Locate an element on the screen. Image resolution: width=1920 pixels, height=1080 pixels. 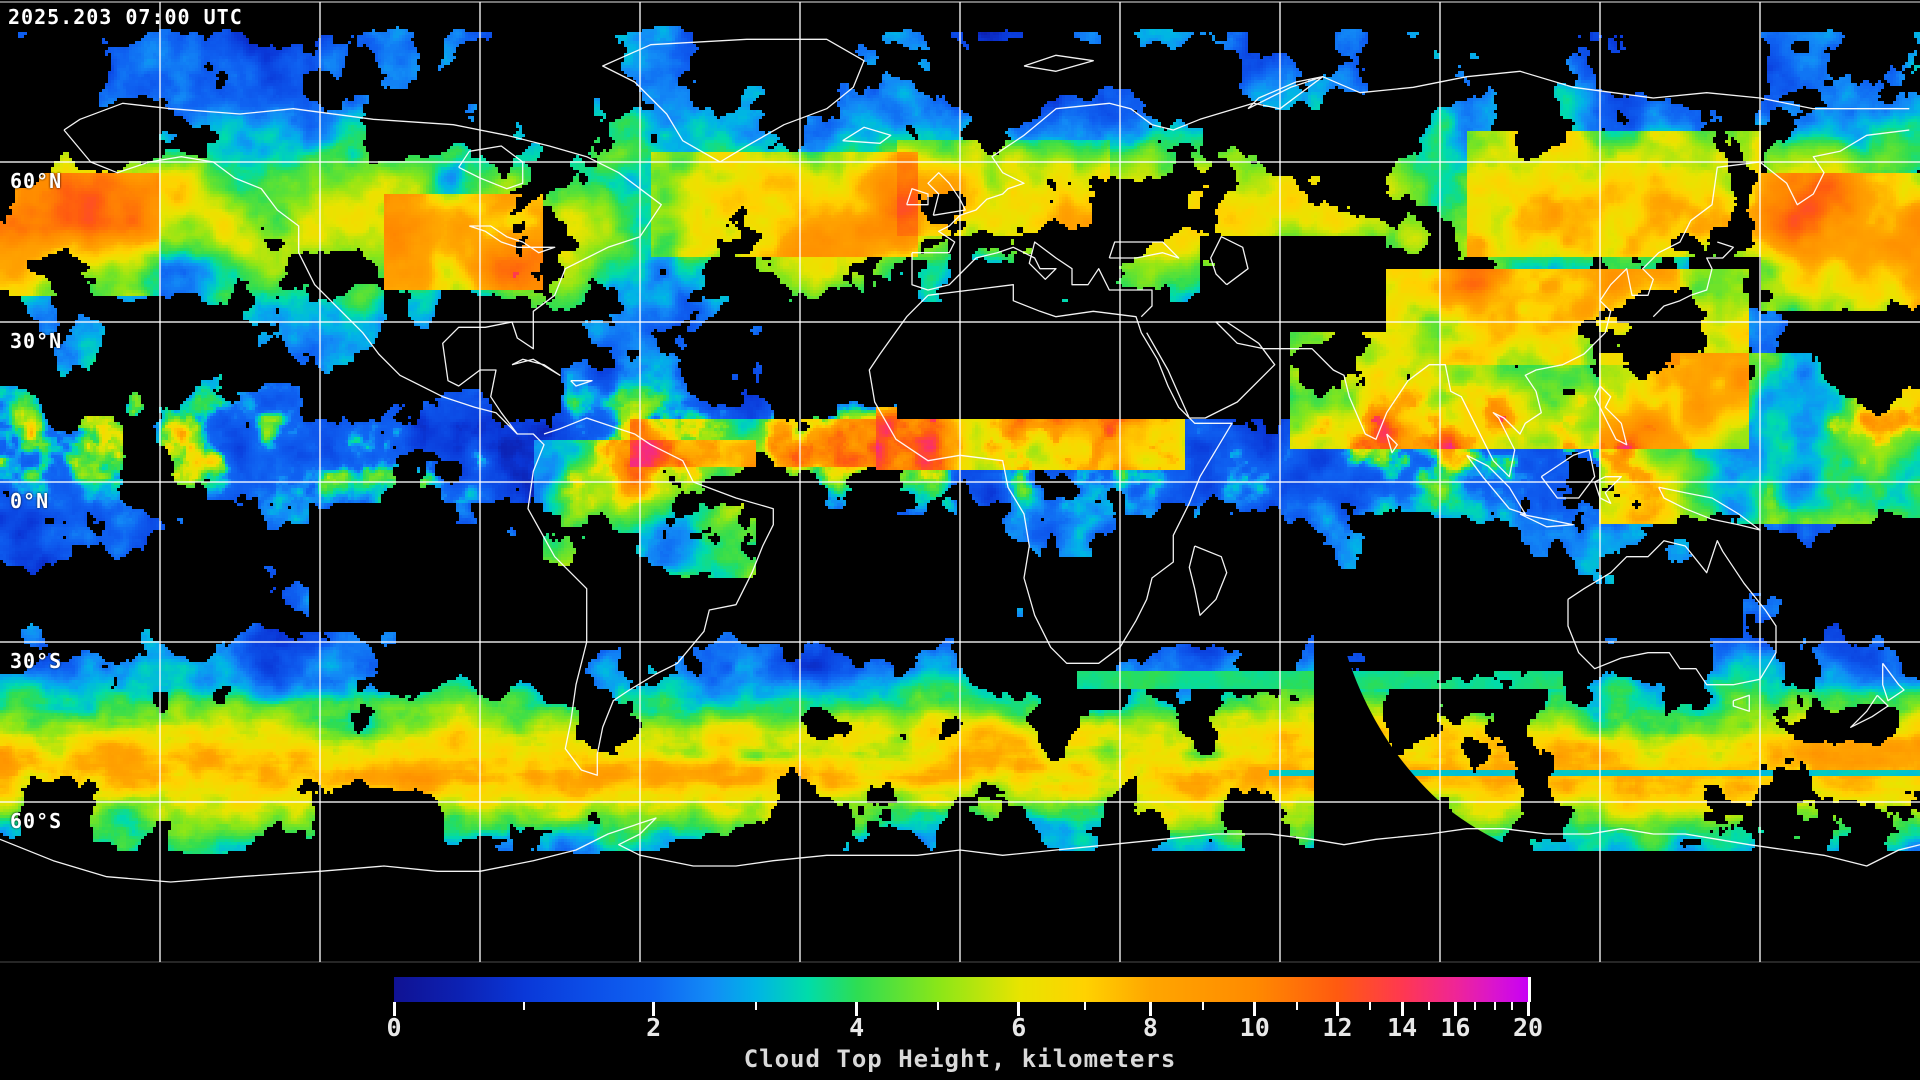
colorbar is located at coordinates (962, 989).